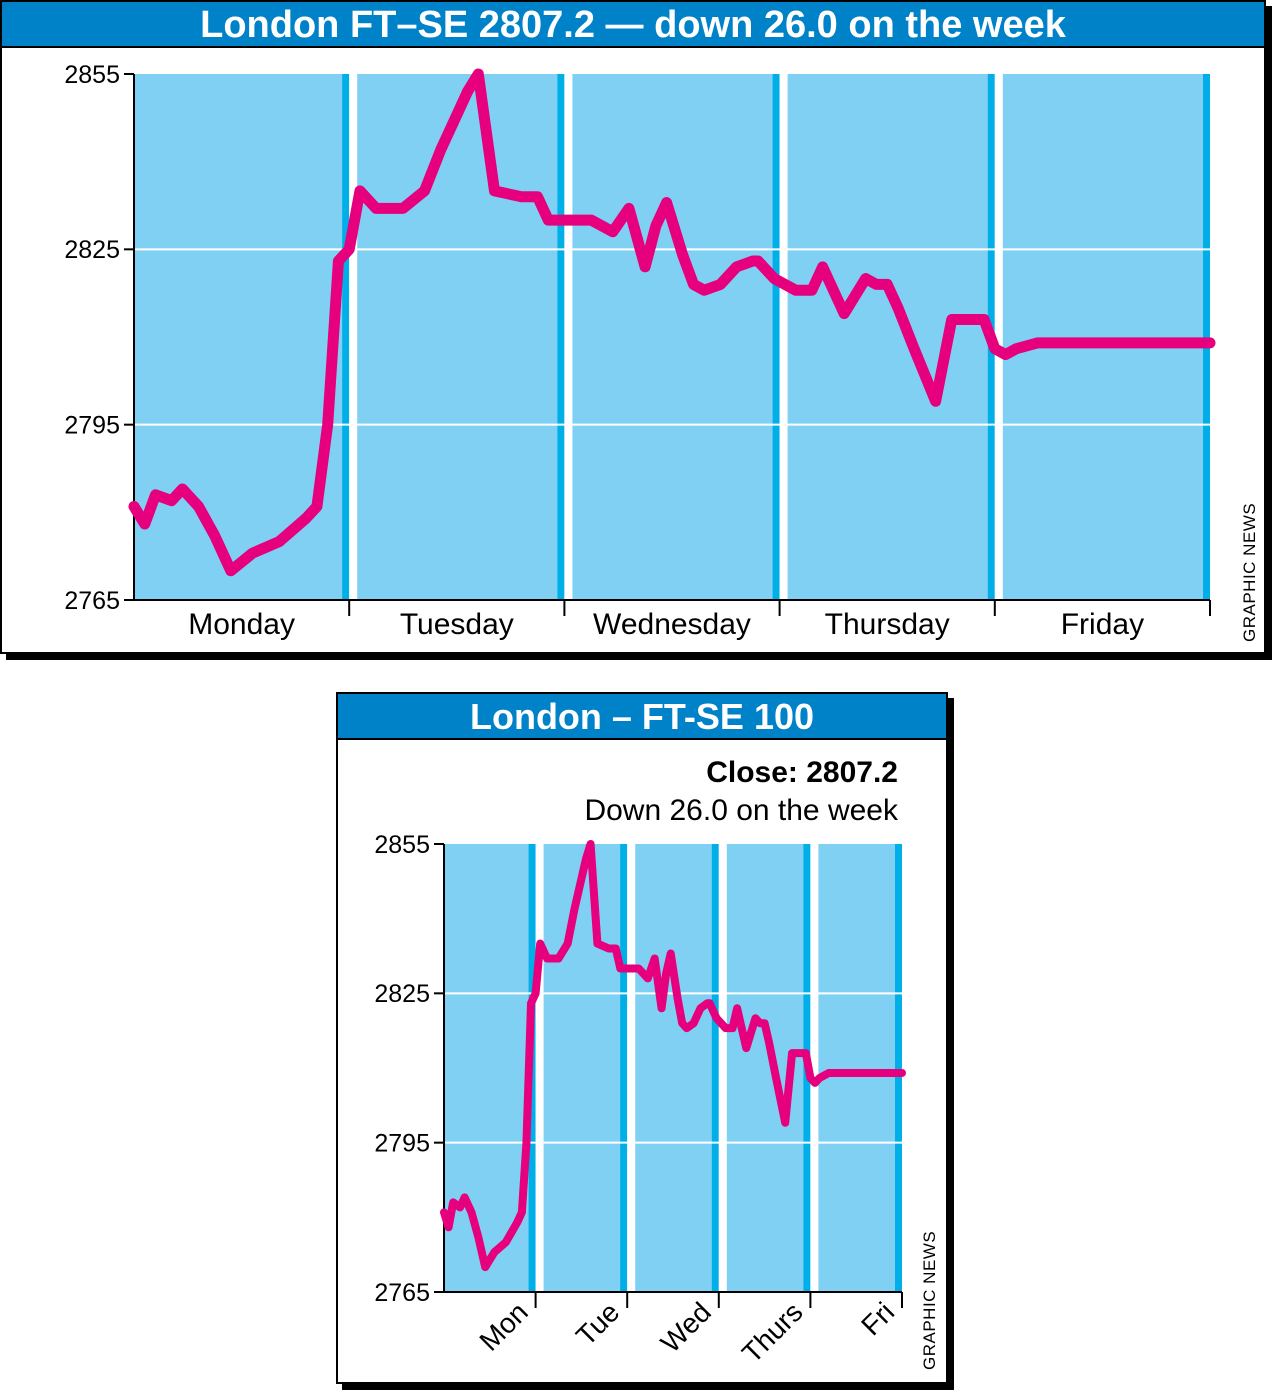 The height and width of the screenshot is (1391, 1272). Describe the element at coordinates (741, 810) in the screenshot. I see `week-change-label: Down 26.0 on the week` at that location.